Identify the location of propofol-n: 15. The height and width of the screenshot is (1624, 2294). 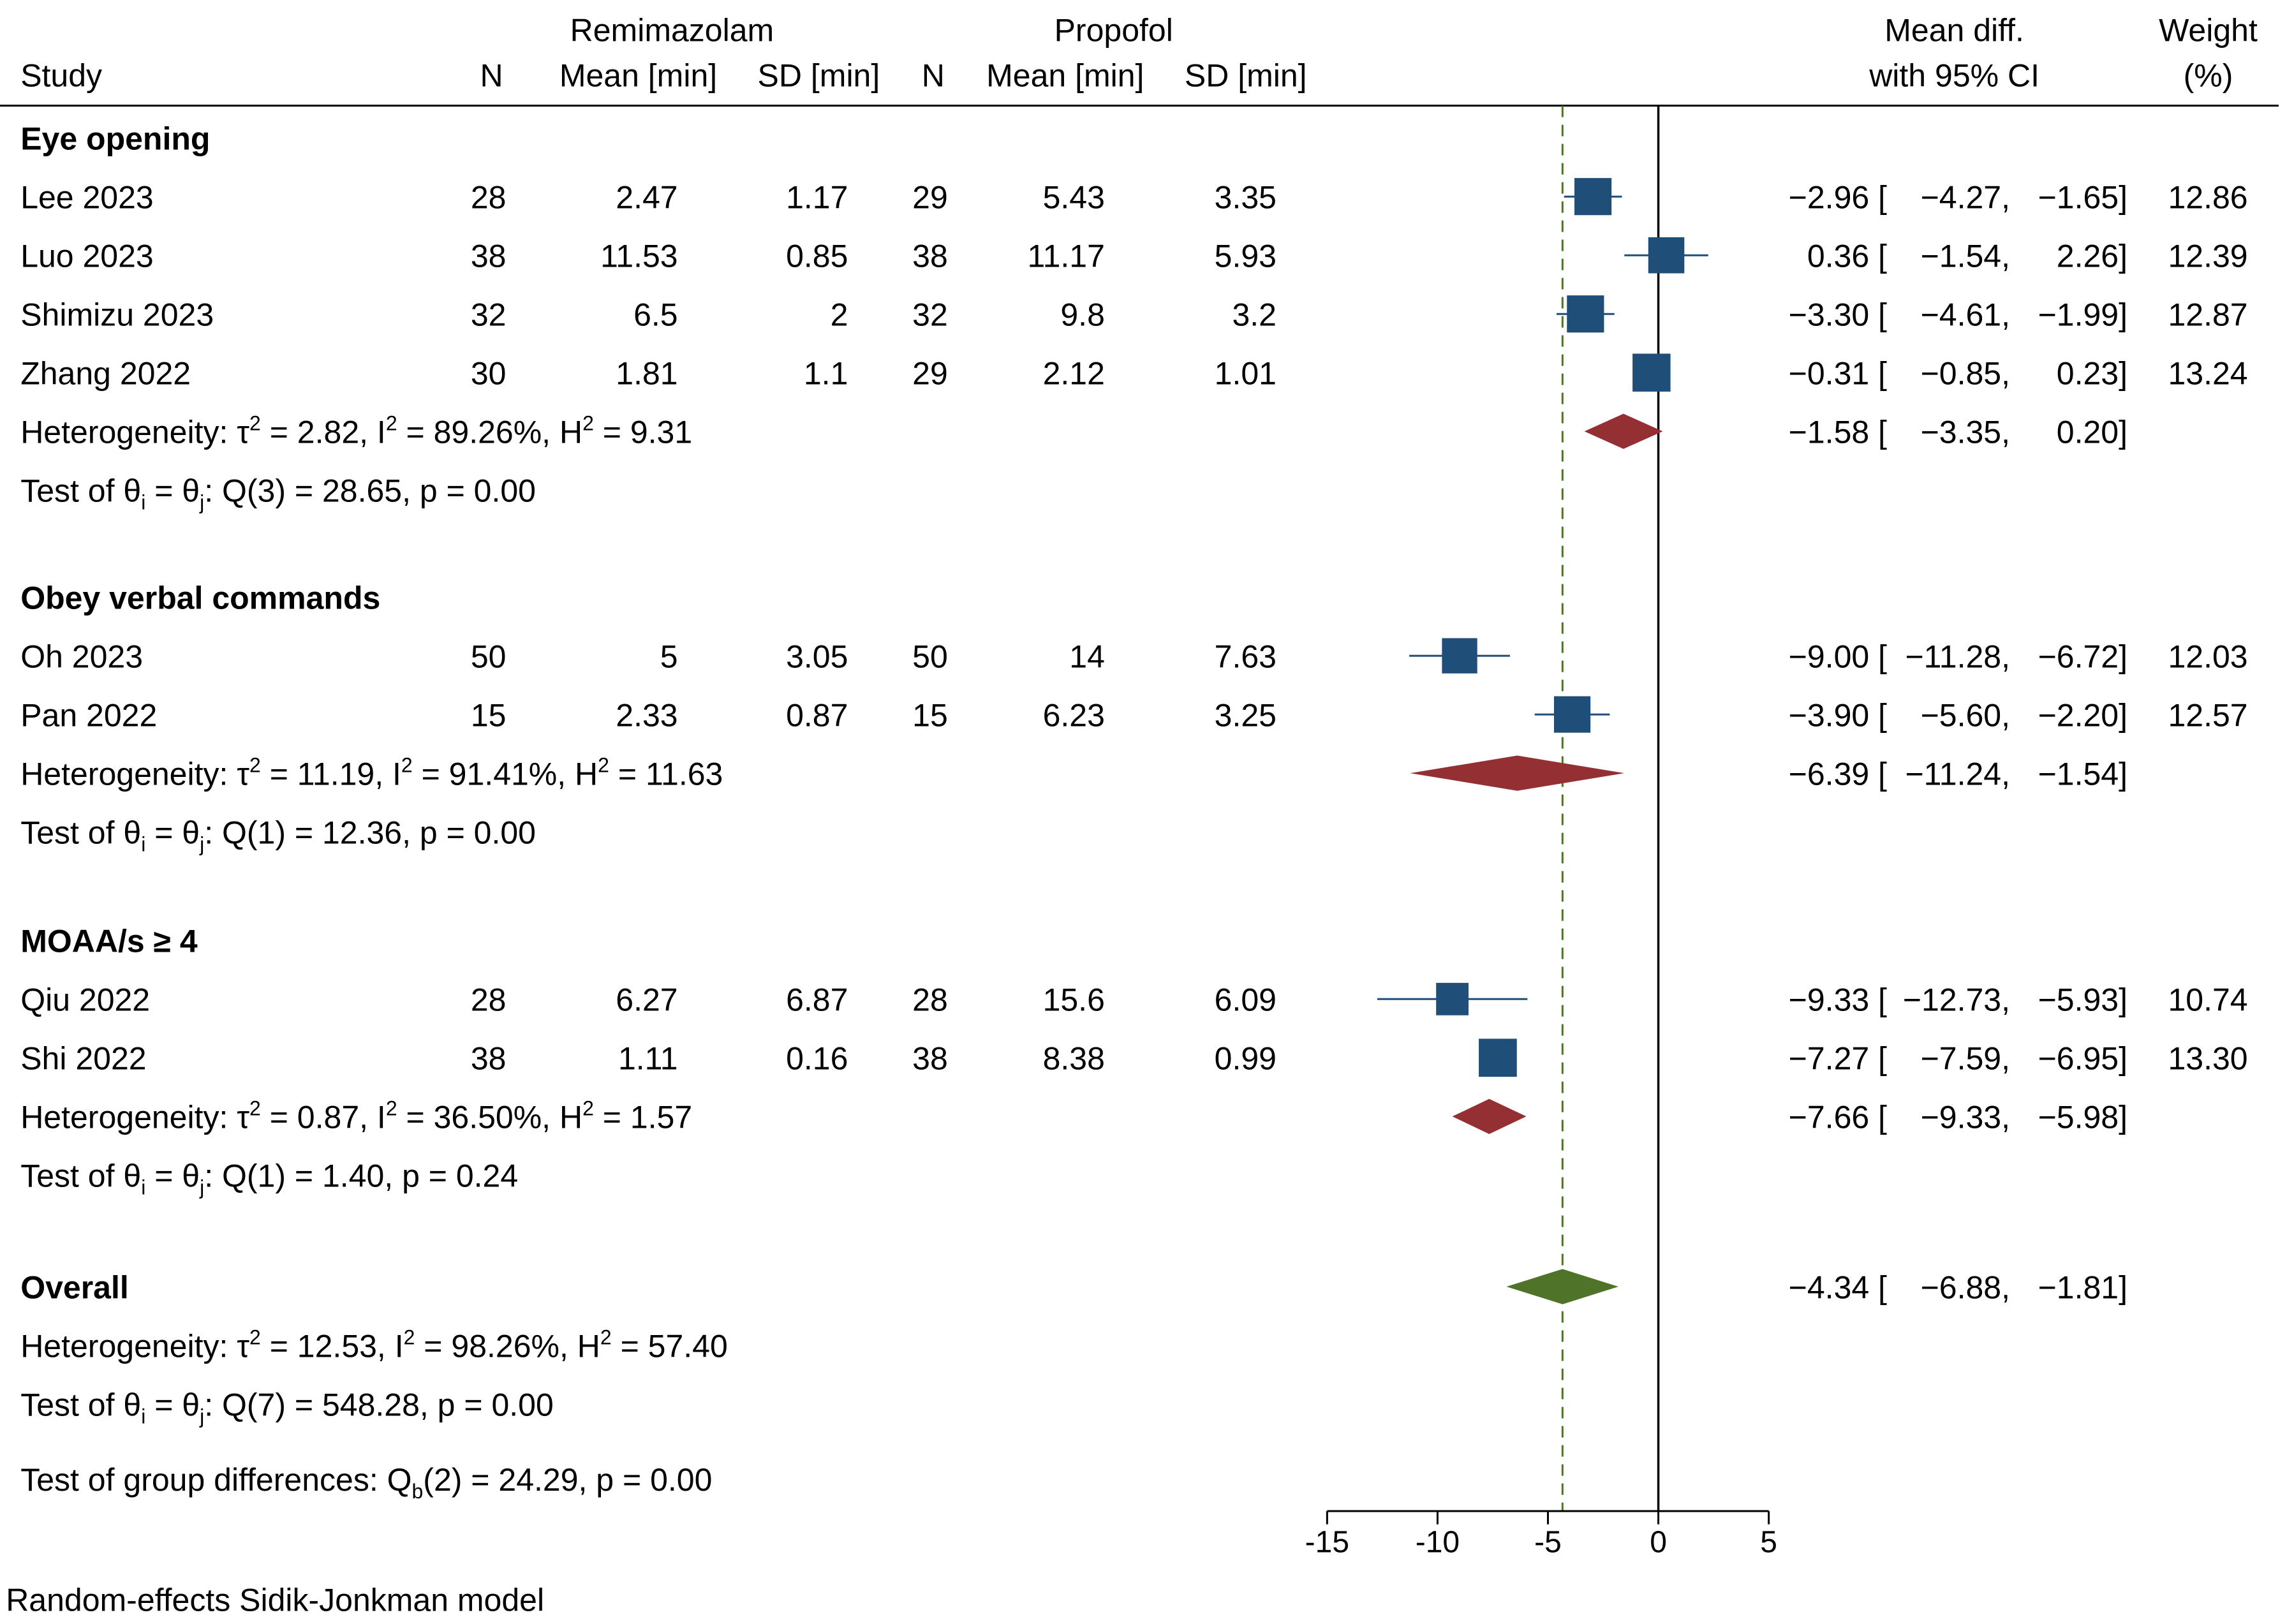
(930, 716).